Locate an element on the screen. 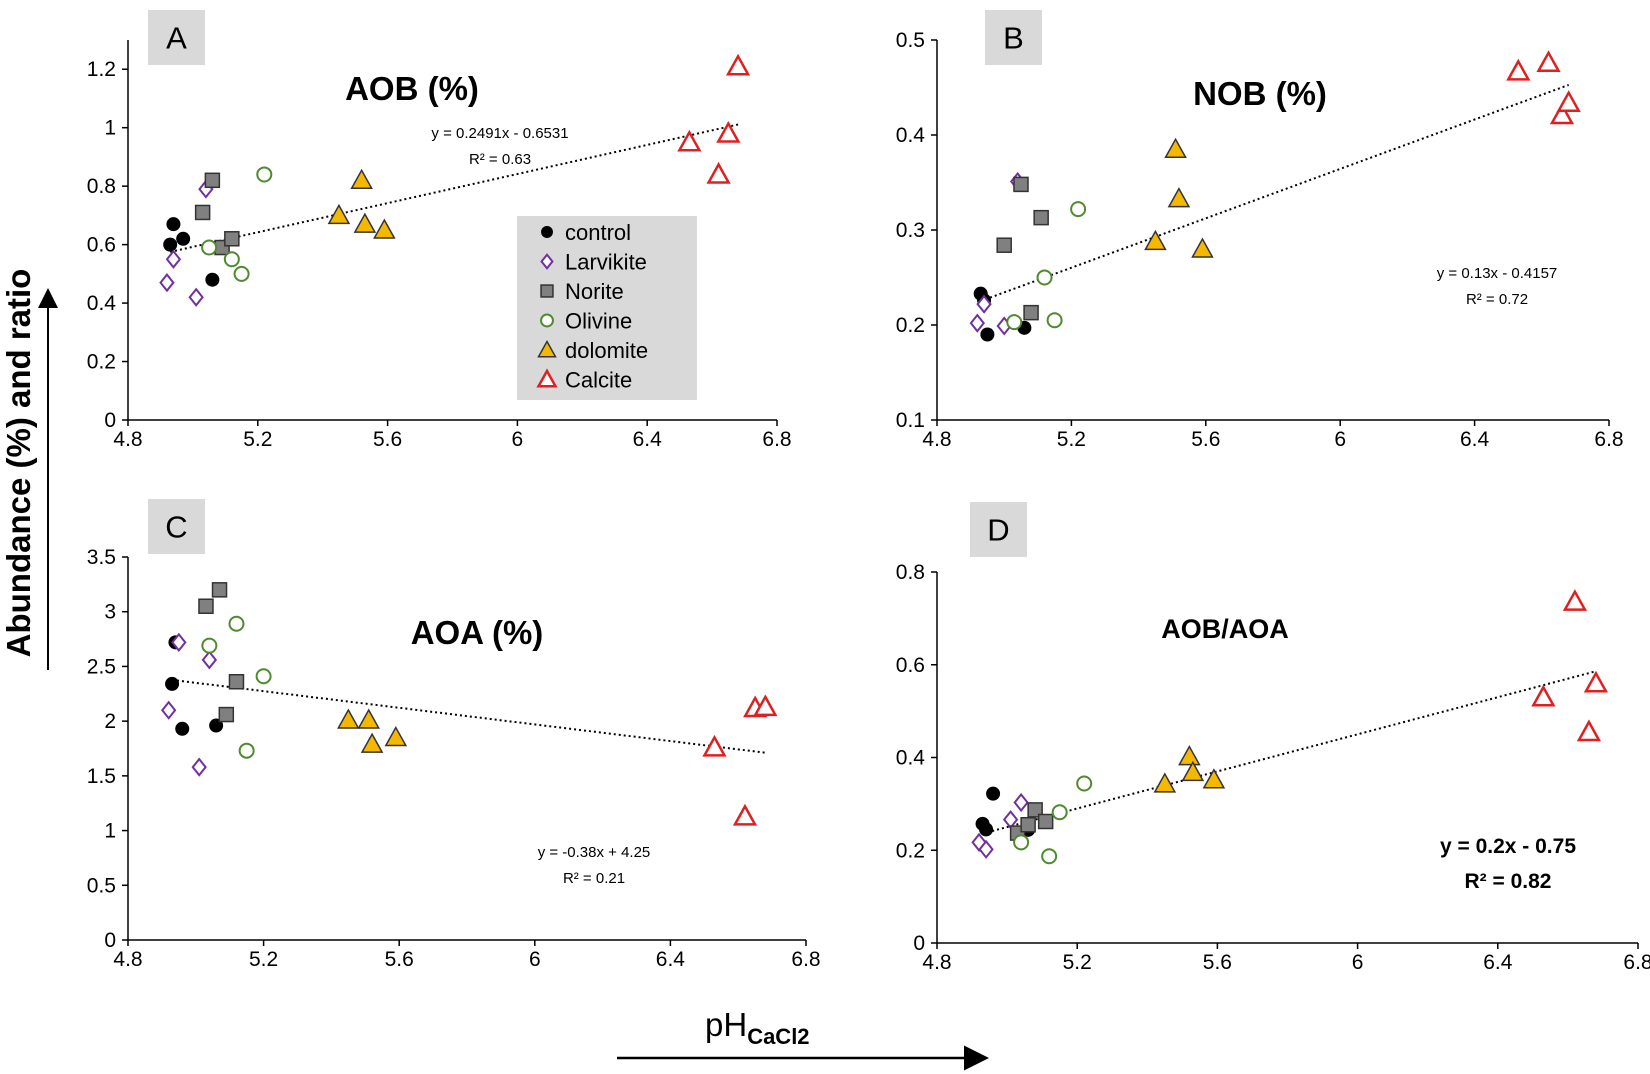  y-axis-label: Abundance (%) and ratio is located at coordinates (18, 463).